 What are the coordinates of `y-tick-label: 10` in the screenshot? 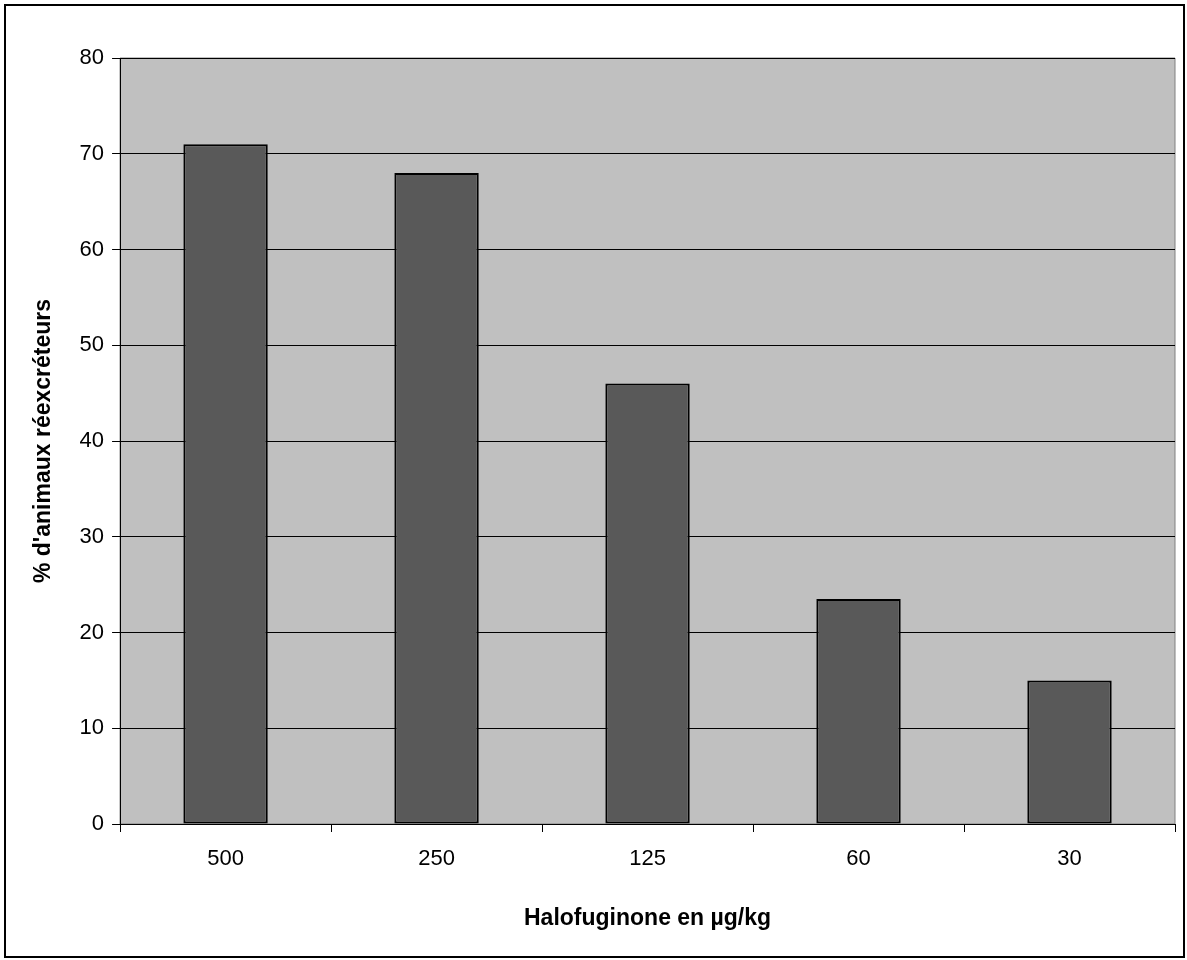 It's located at (92, 727).